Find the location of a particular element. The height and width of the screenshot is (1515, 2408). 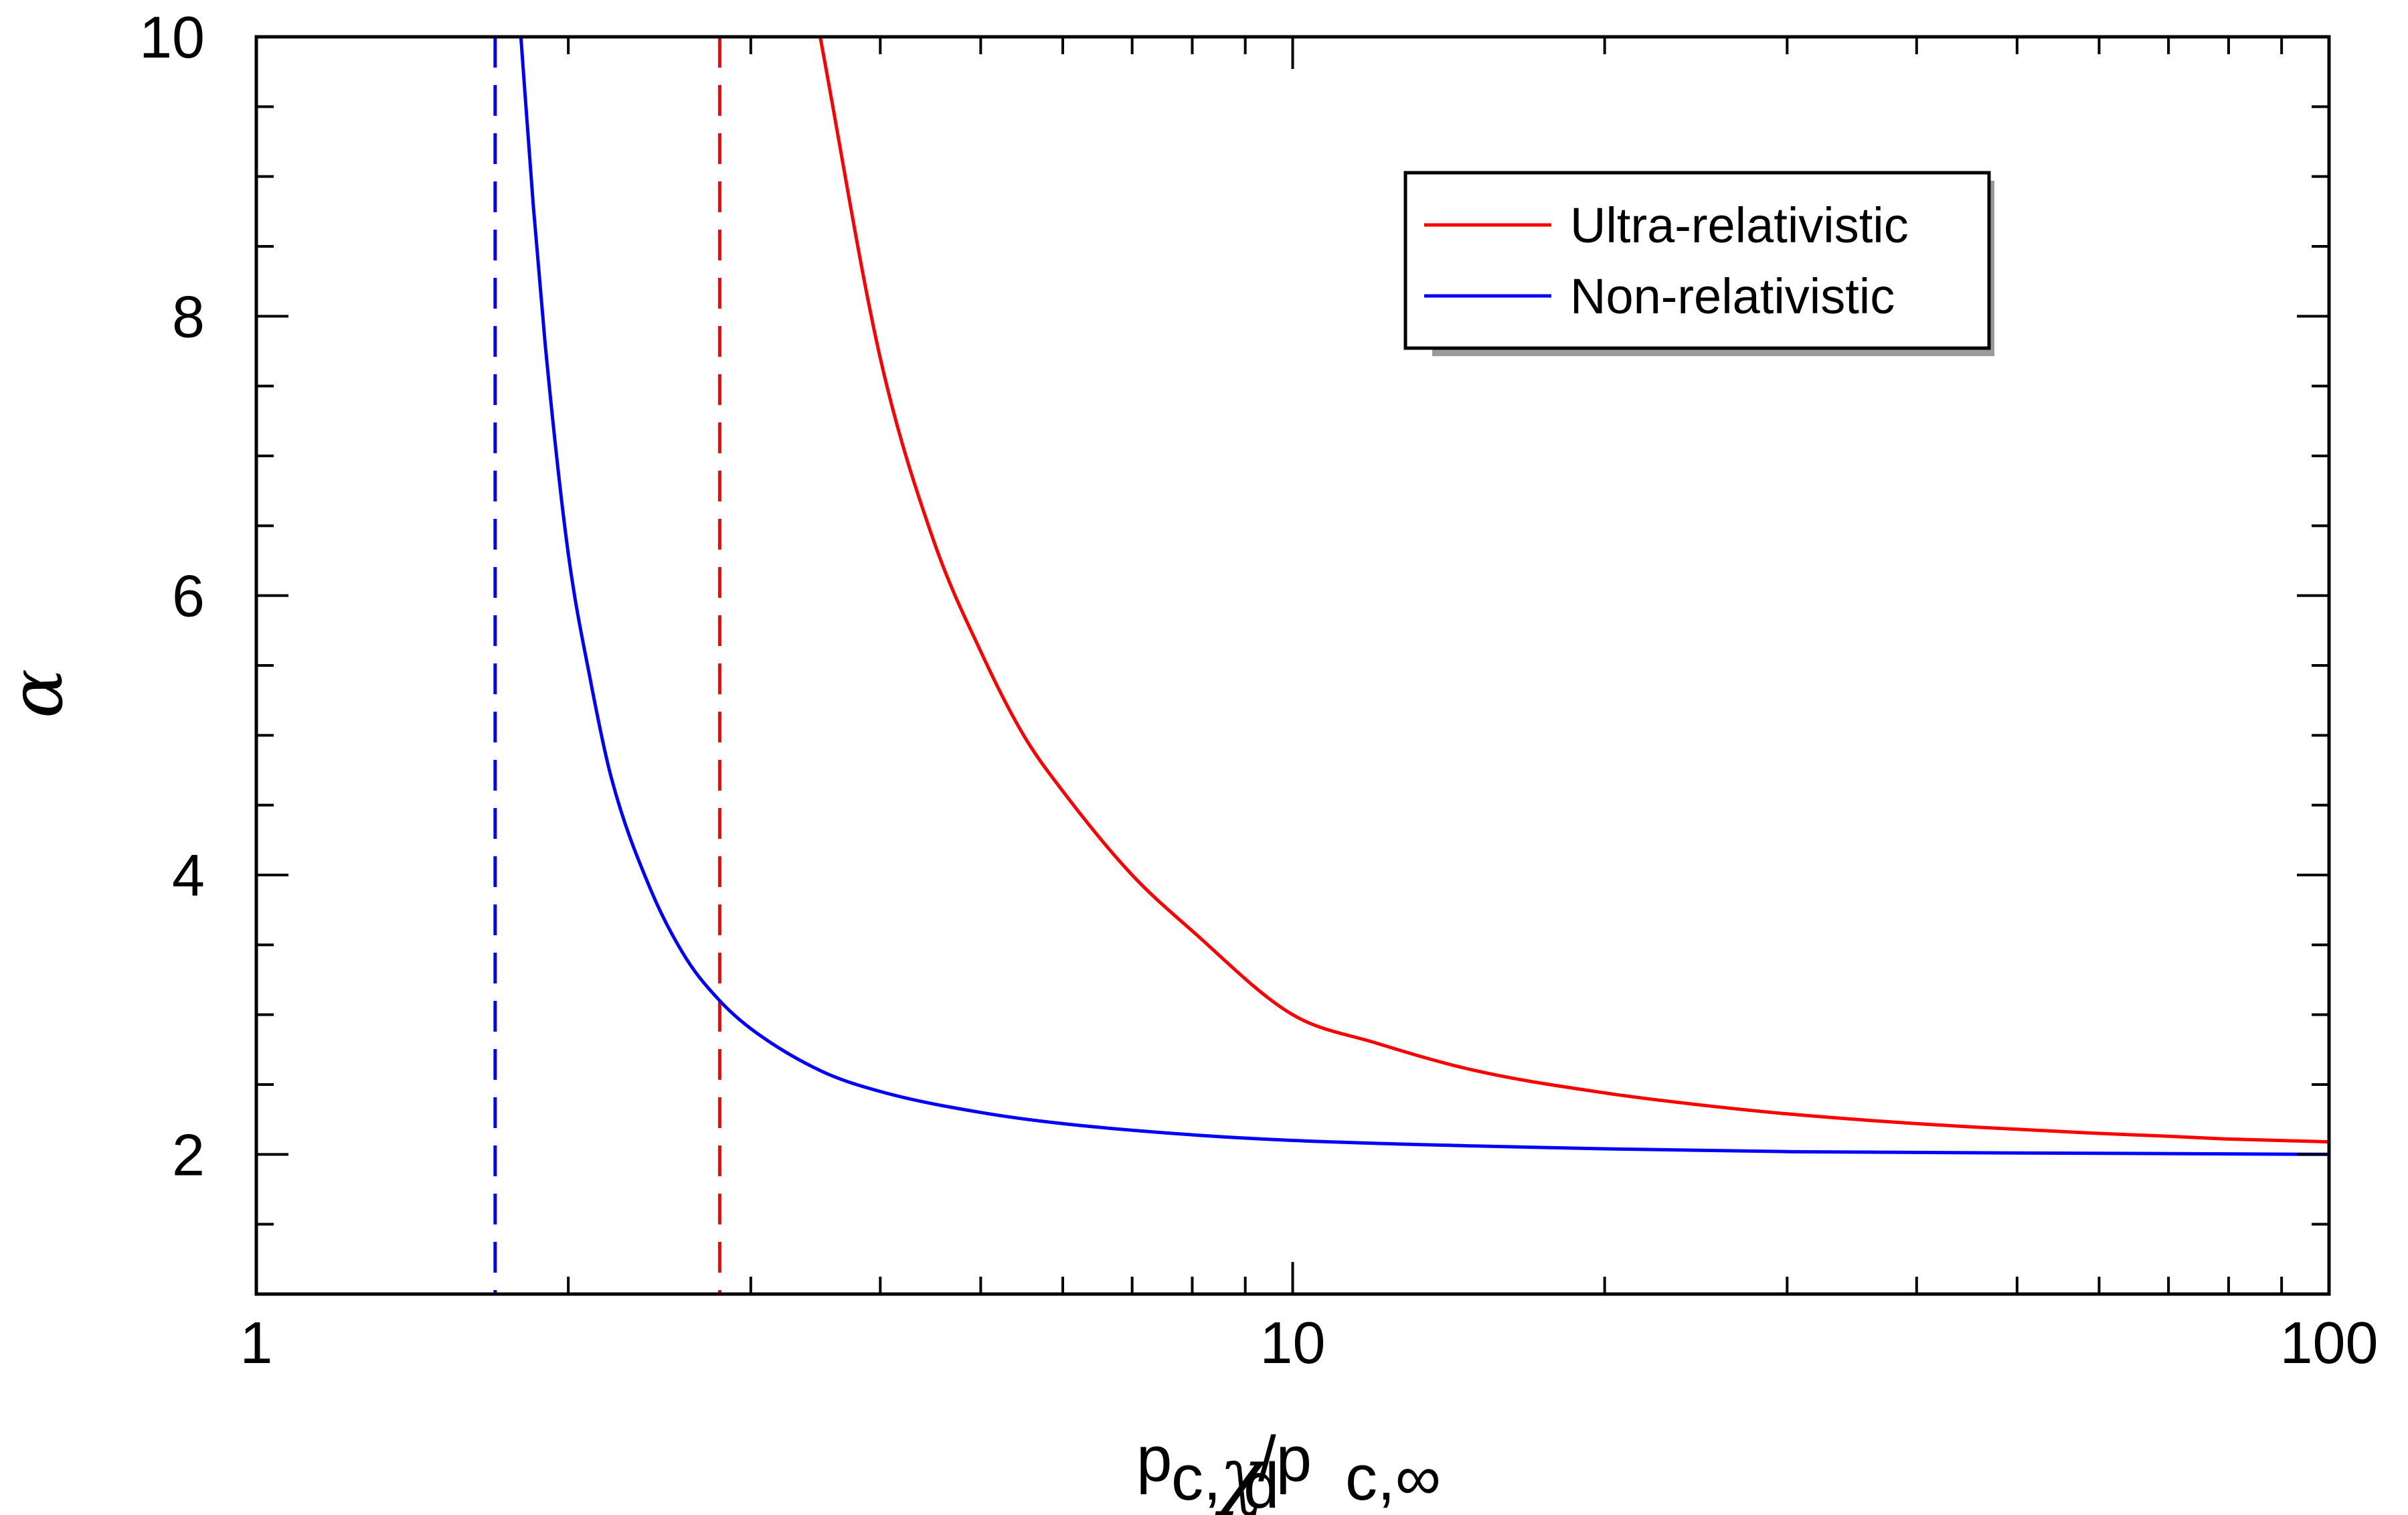

y-tick-label: 4 is located at coordinates (188, 875).